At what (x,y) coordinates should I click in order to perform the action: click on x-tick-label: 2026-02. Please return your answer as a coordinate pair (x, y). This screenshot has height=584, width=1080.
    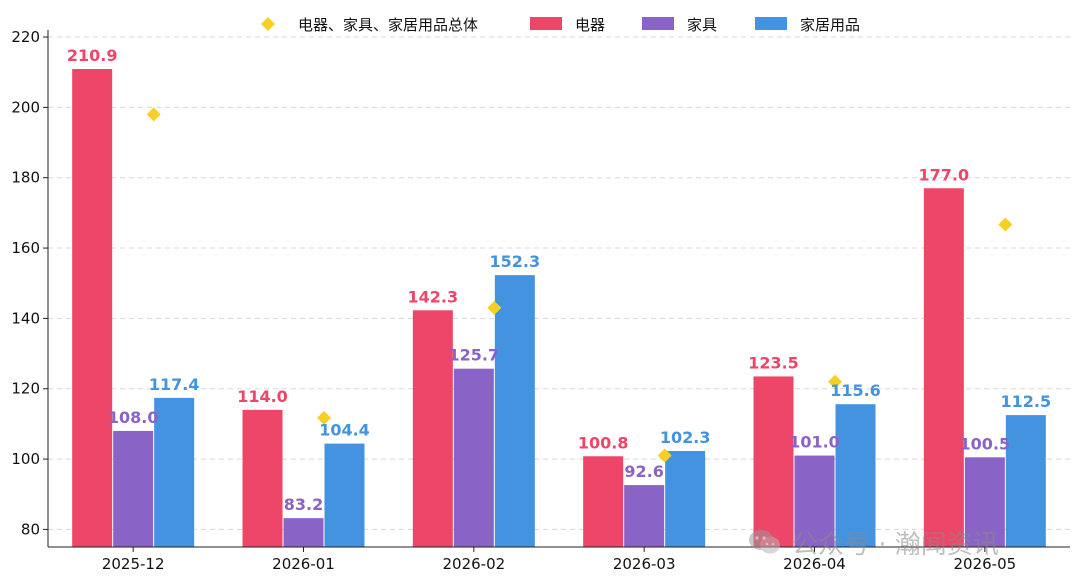
    Looking at the image, I should click on (473, 564).